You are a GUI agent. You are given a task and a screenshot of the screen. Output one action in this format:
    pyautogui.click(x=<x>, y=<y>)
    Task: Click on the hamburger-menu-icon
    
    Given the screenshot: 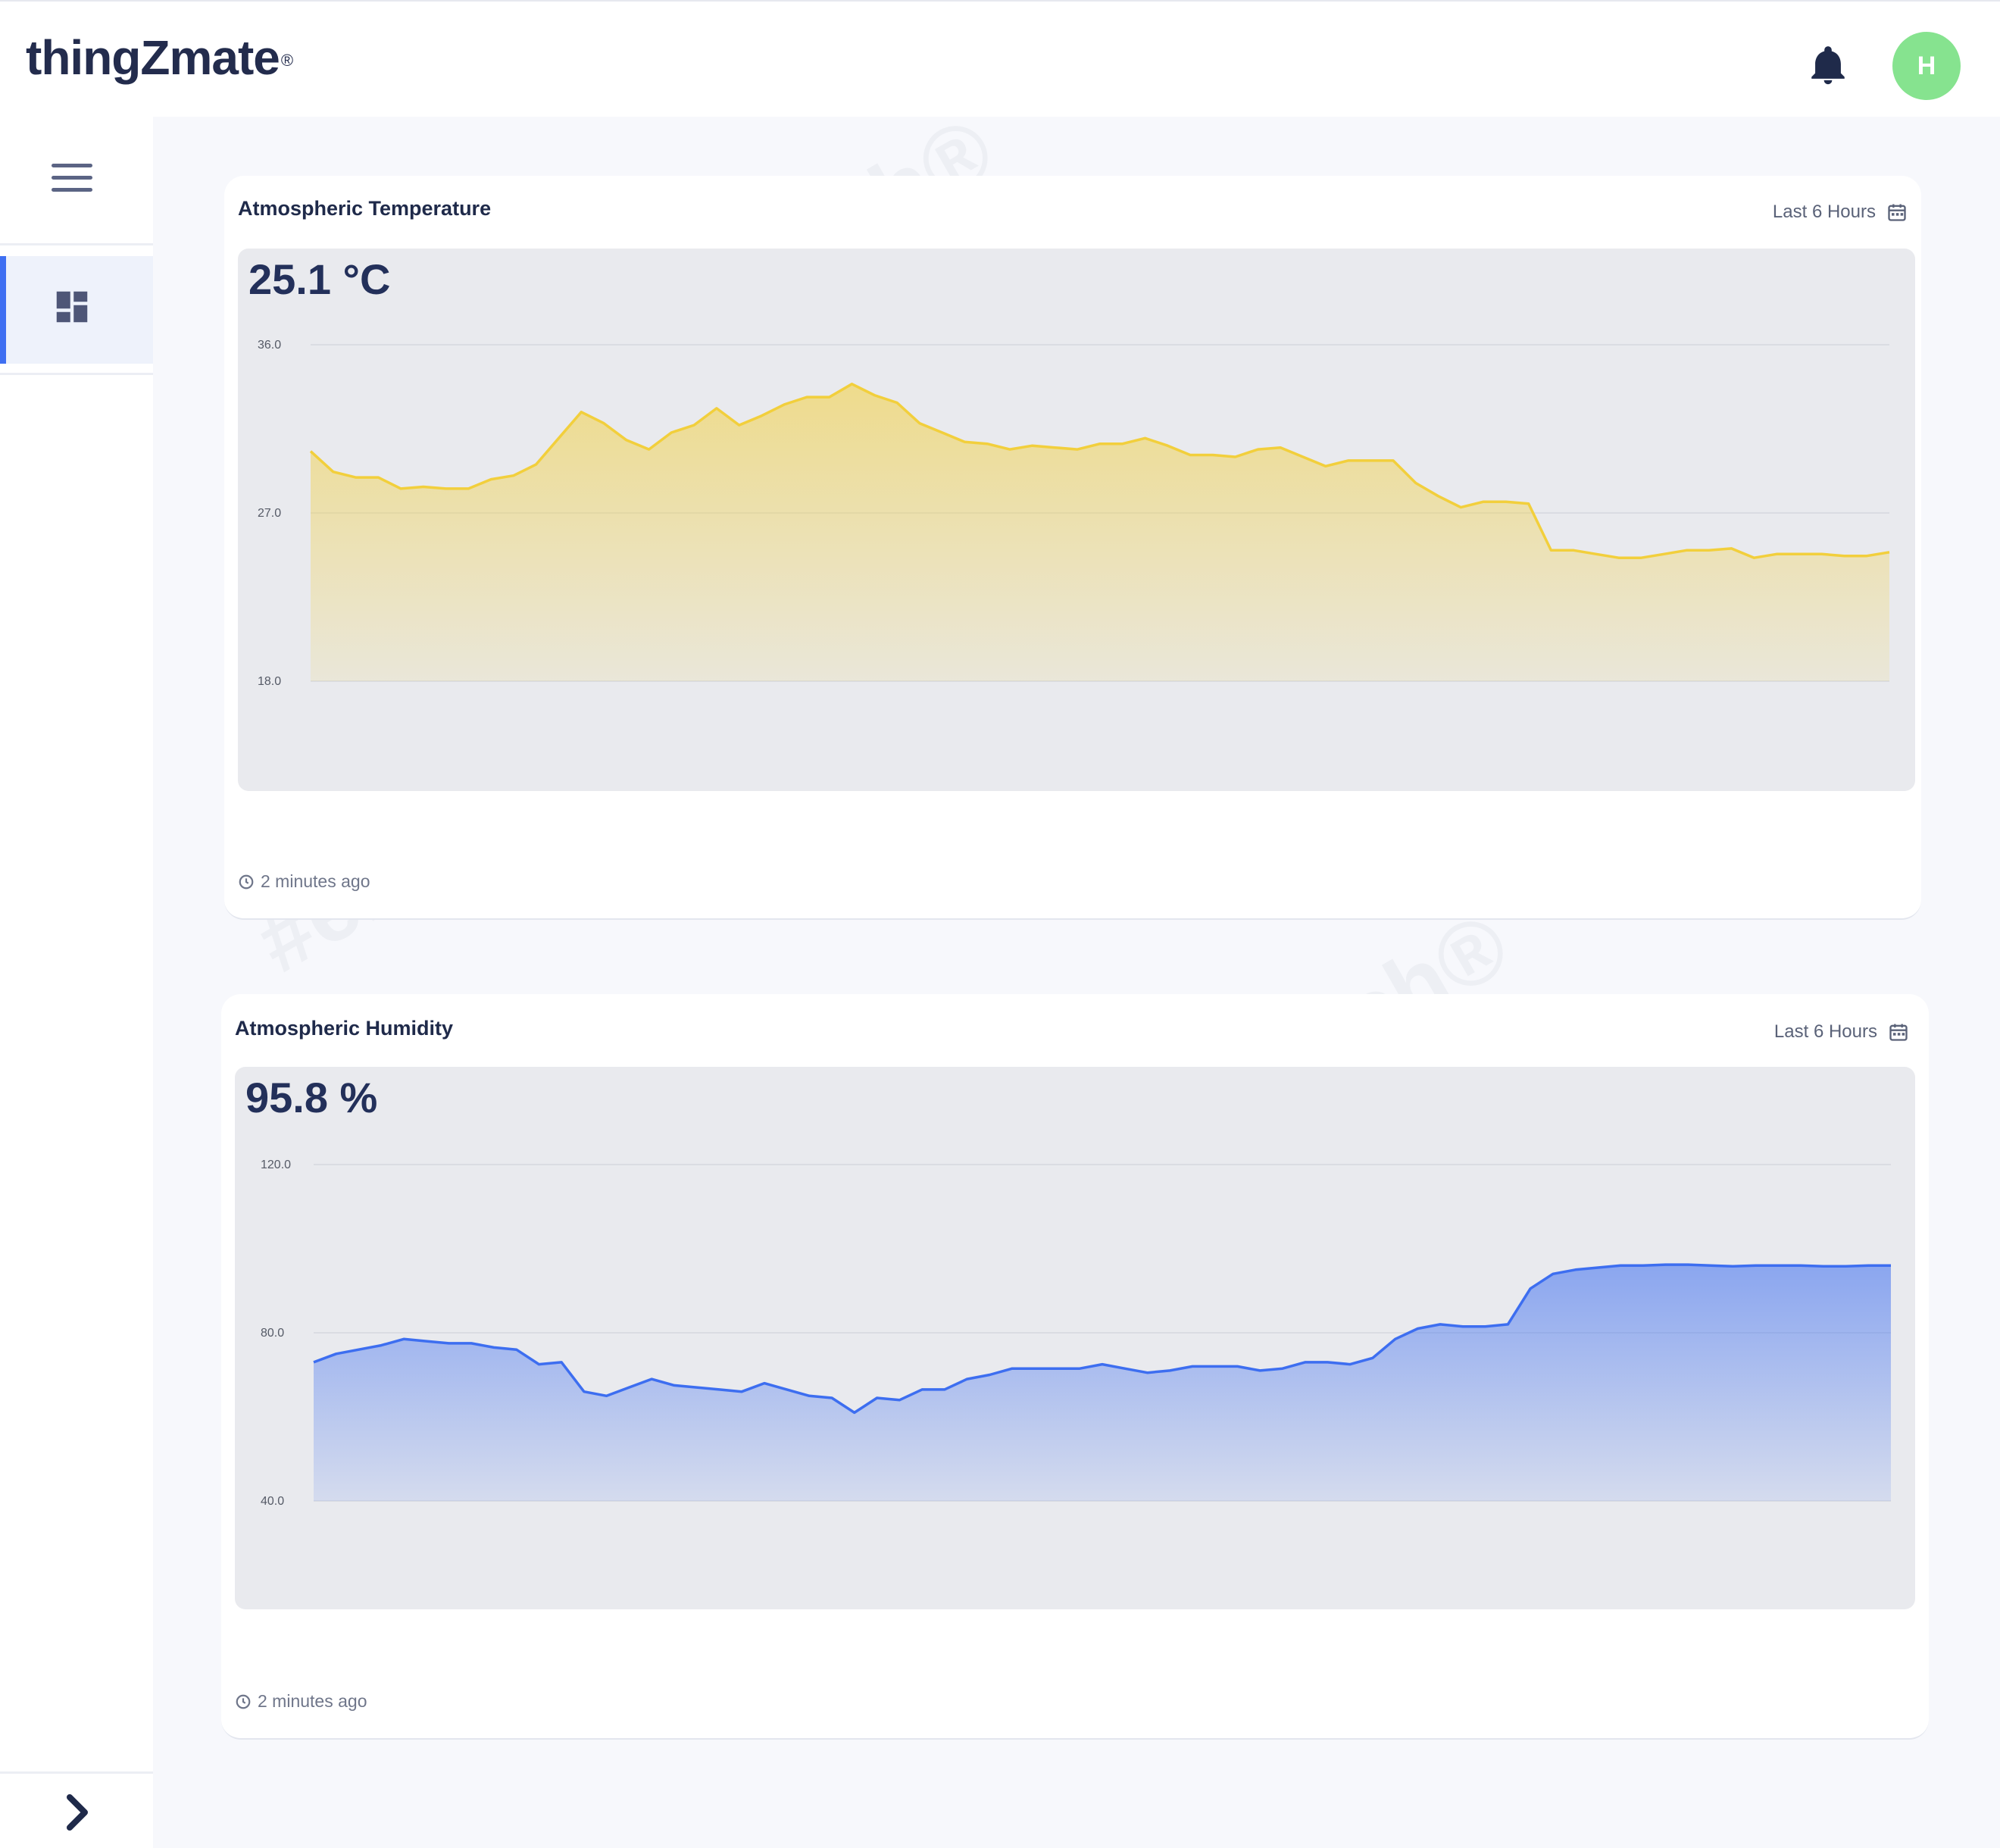 What is the action you would take?
    pyautogui.click(x=72, y=179)
    